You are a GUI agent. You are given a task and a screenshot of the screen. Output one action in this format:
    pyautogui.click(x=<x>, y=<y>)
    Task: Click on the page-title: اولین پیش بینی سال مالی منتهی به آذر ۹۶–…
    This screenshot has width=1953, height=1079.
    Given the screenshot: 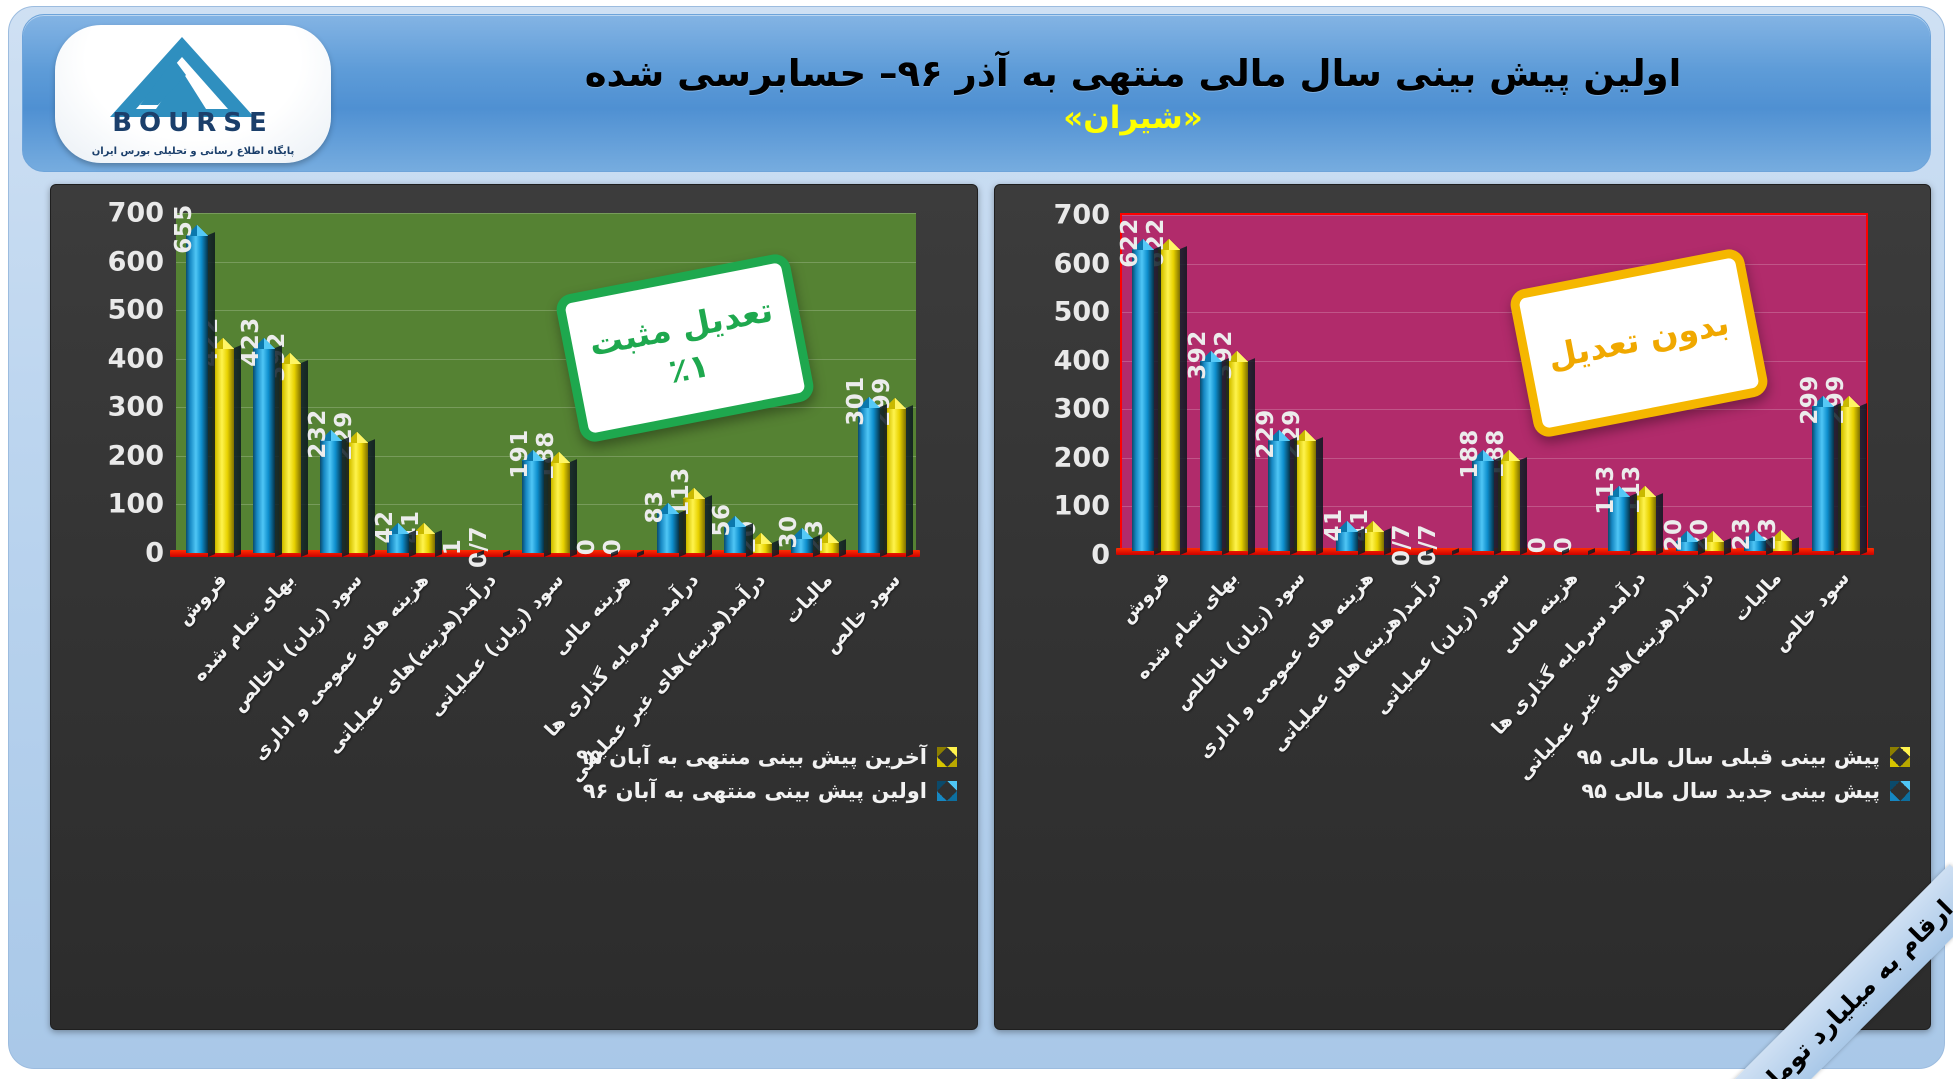 What is the action you would take?
    pyautogui.click(x=1133, y=73)
    